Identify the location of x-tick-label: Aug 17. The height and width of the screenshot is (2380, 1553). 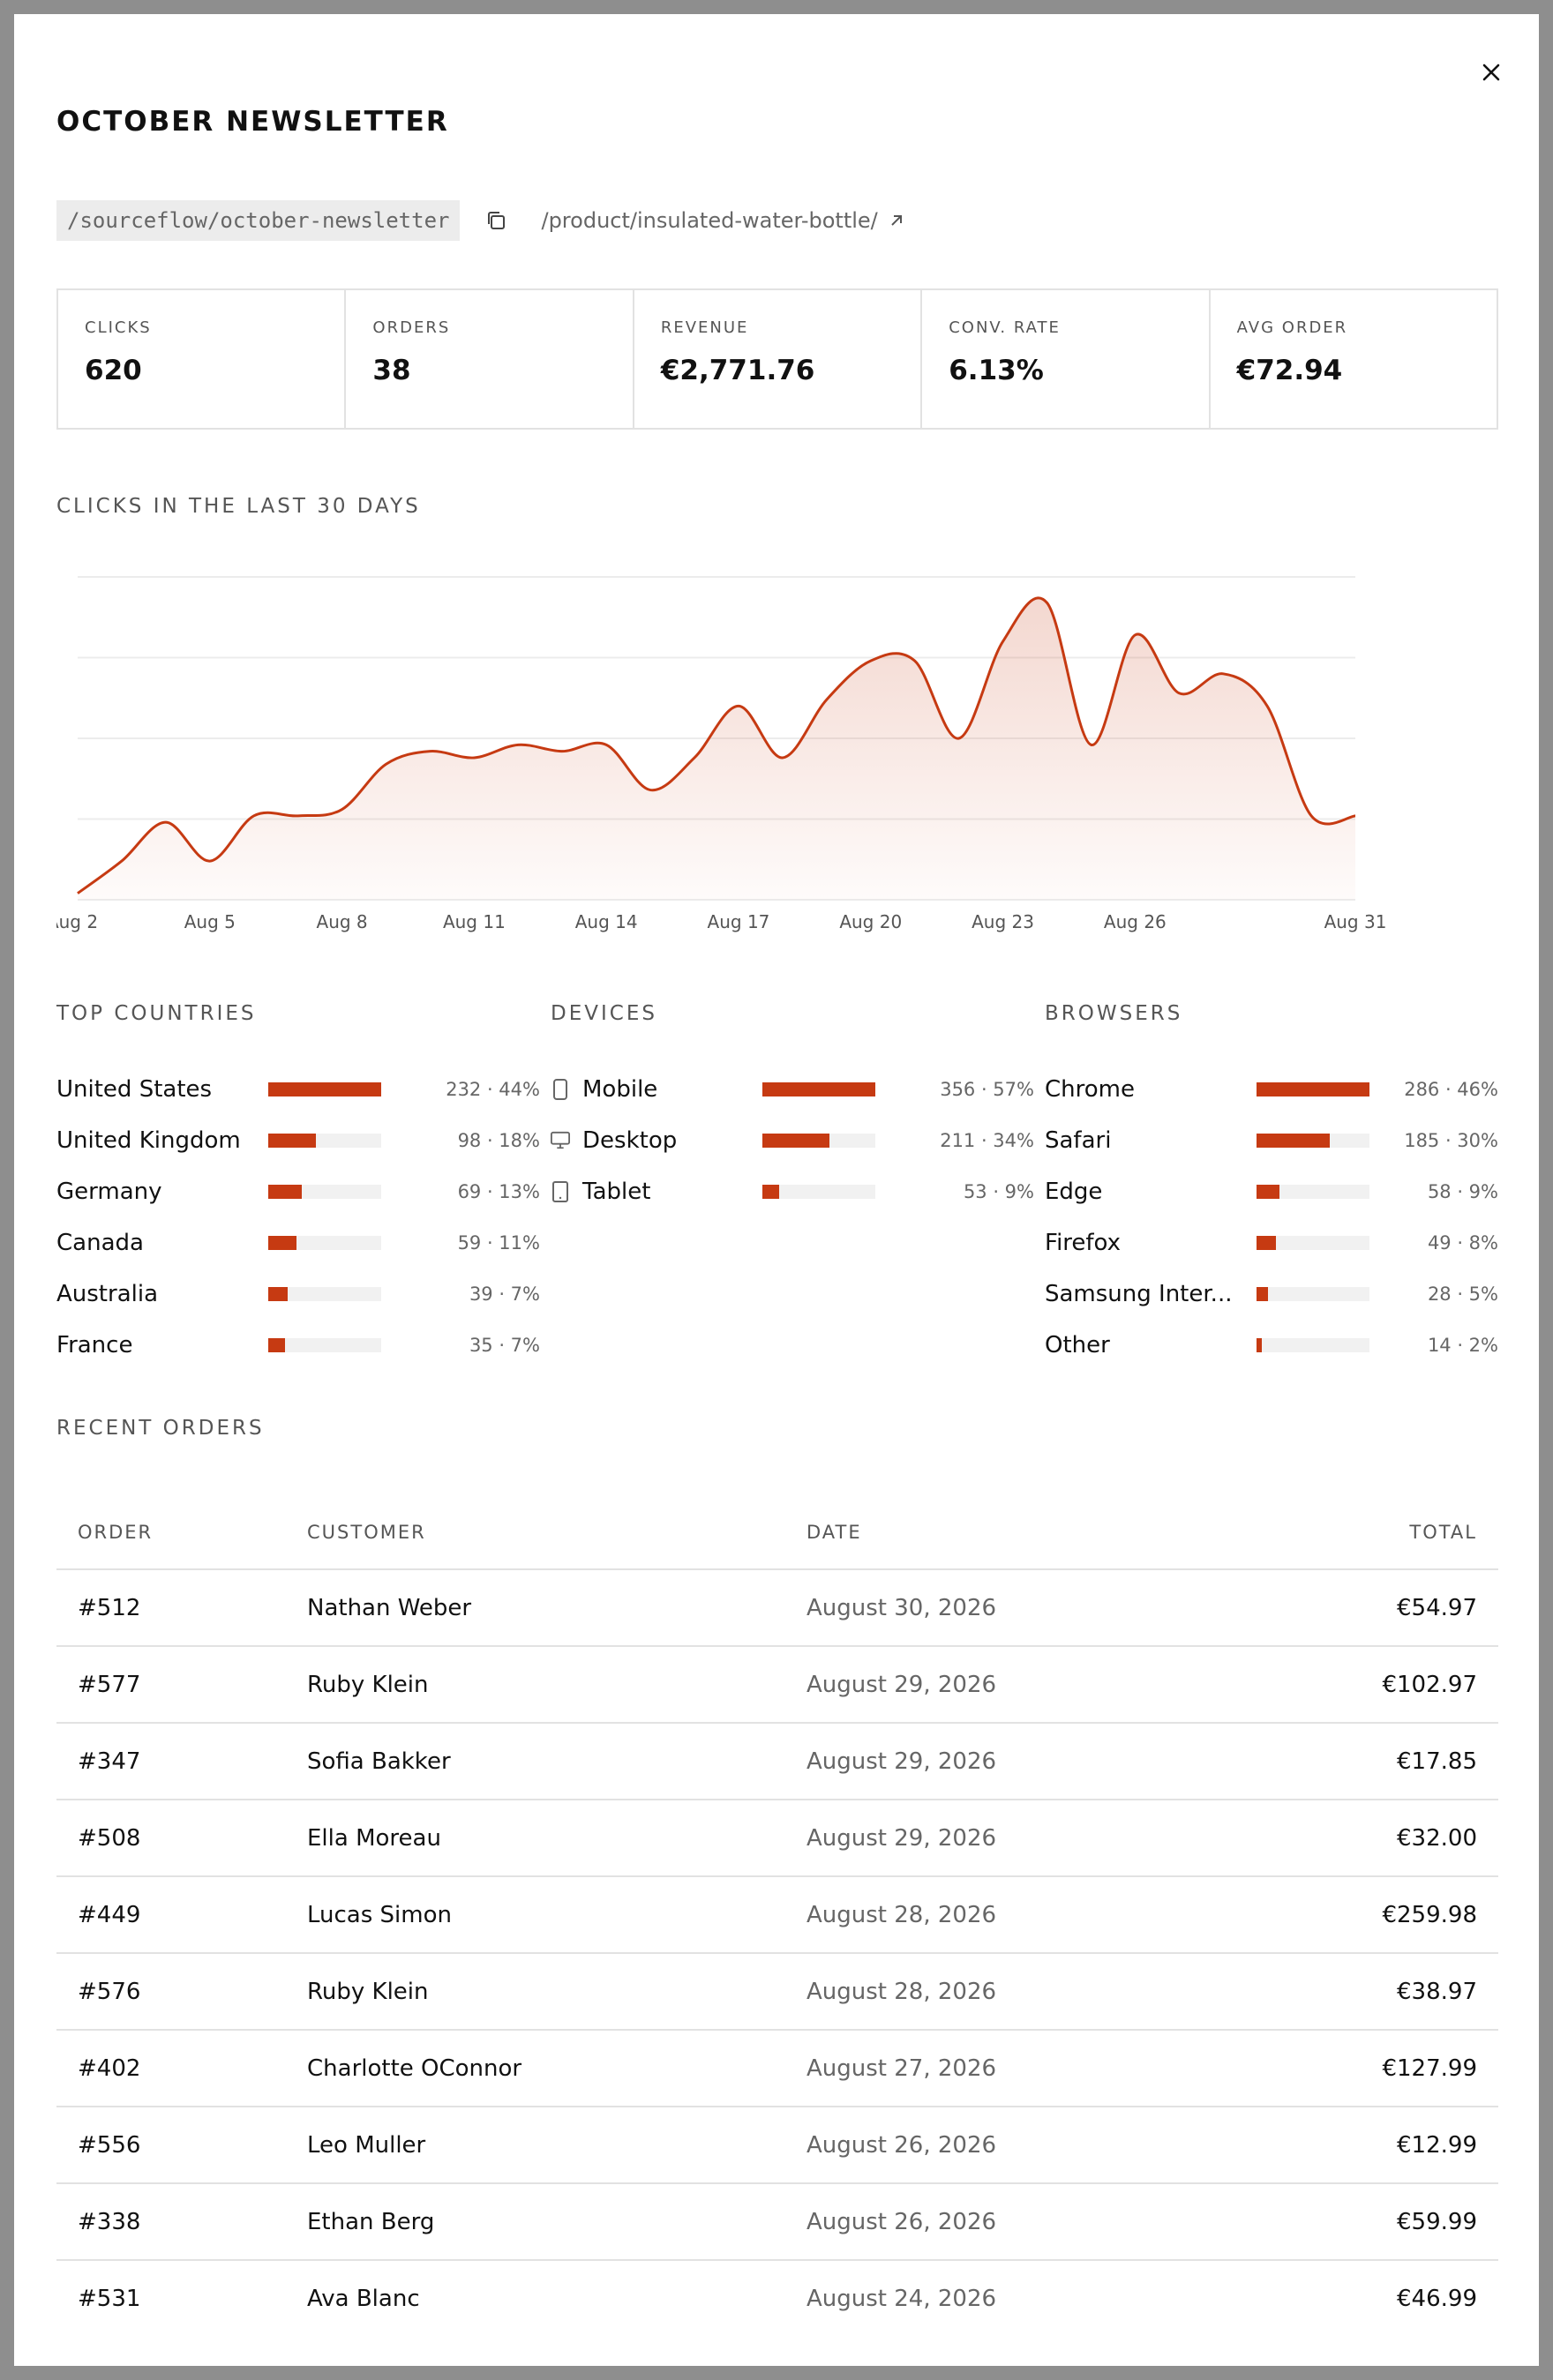
(739, 921).